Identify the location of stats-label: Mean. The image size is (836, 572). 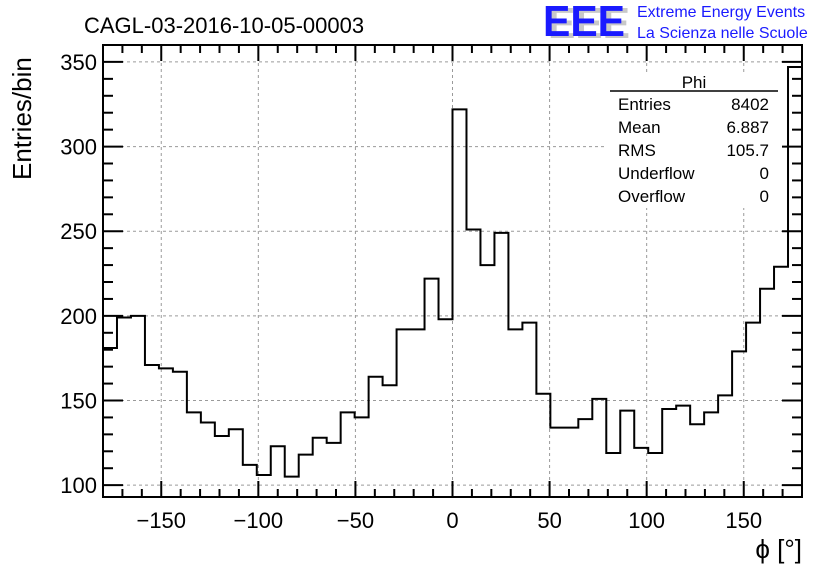
(639, 127).